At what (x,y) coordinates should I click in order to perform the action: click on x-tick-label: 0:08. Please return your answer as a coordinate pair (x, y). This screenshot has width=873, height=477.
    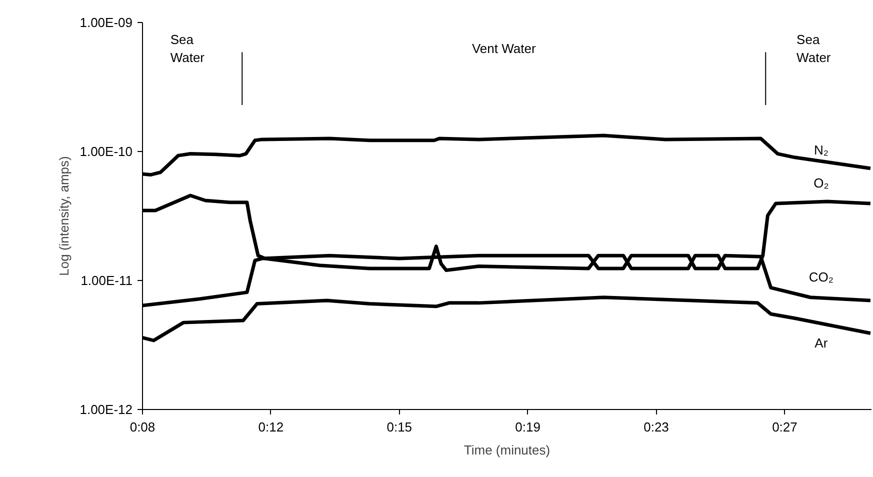
    Looking at the image, I should click on (143, 427).